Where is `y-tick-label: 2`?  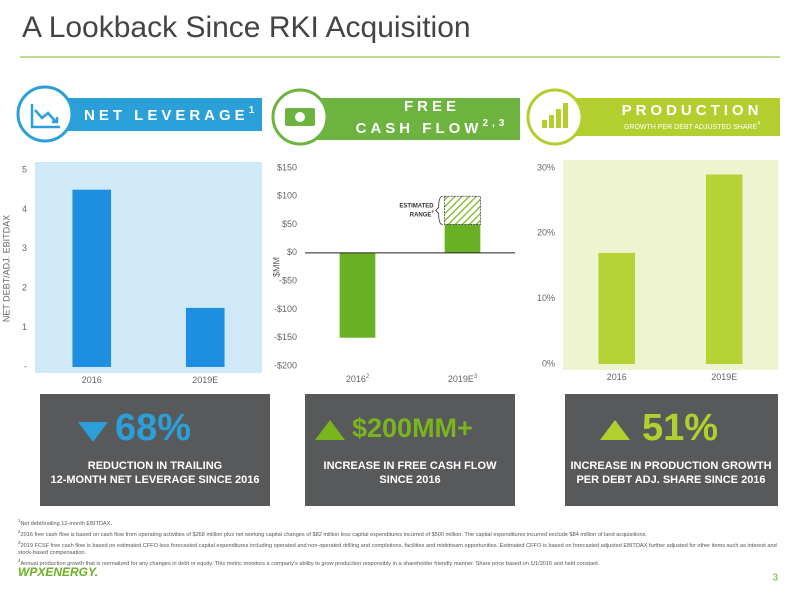 y-tick-label: 2 is located at coordinates (24, 288).